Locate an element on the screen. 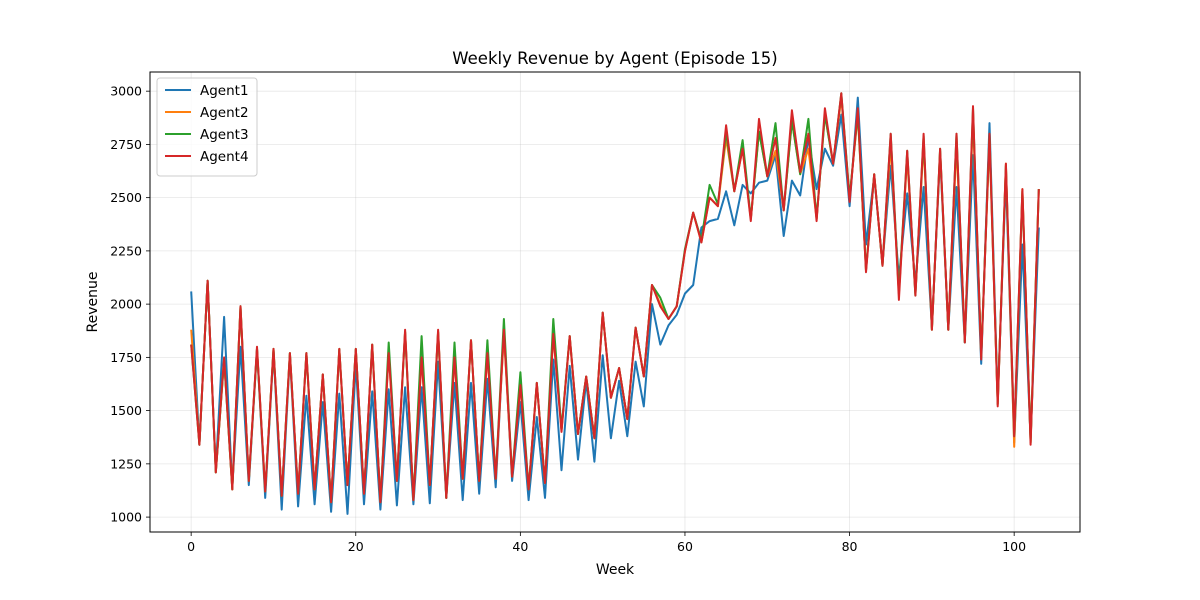 Image resolution: width=1200 pixels, height=600 pixels. legend: Agent1 Agent2 Agent3 Agent4 is located at coordinates (207, 127).